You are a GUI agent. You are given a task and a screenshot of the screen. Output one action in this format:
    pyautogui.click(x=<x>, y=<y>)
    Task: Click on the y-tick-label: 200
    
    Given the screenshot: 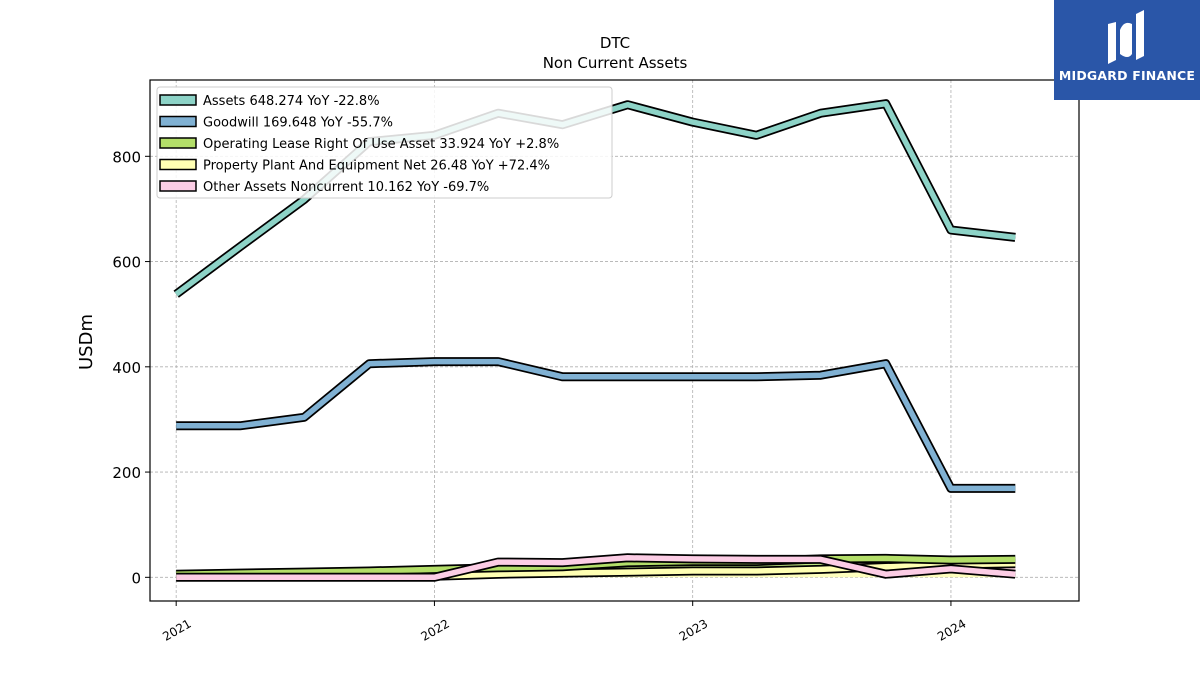 What is the action you would take?
    pyautogui.click(x=126, y=473)
    